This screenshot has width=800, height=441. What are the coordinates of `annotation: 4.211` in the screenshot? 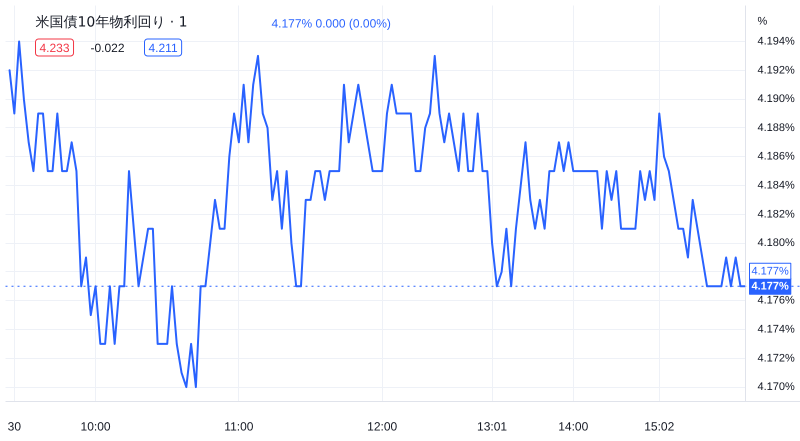 It's located at (163, 48).